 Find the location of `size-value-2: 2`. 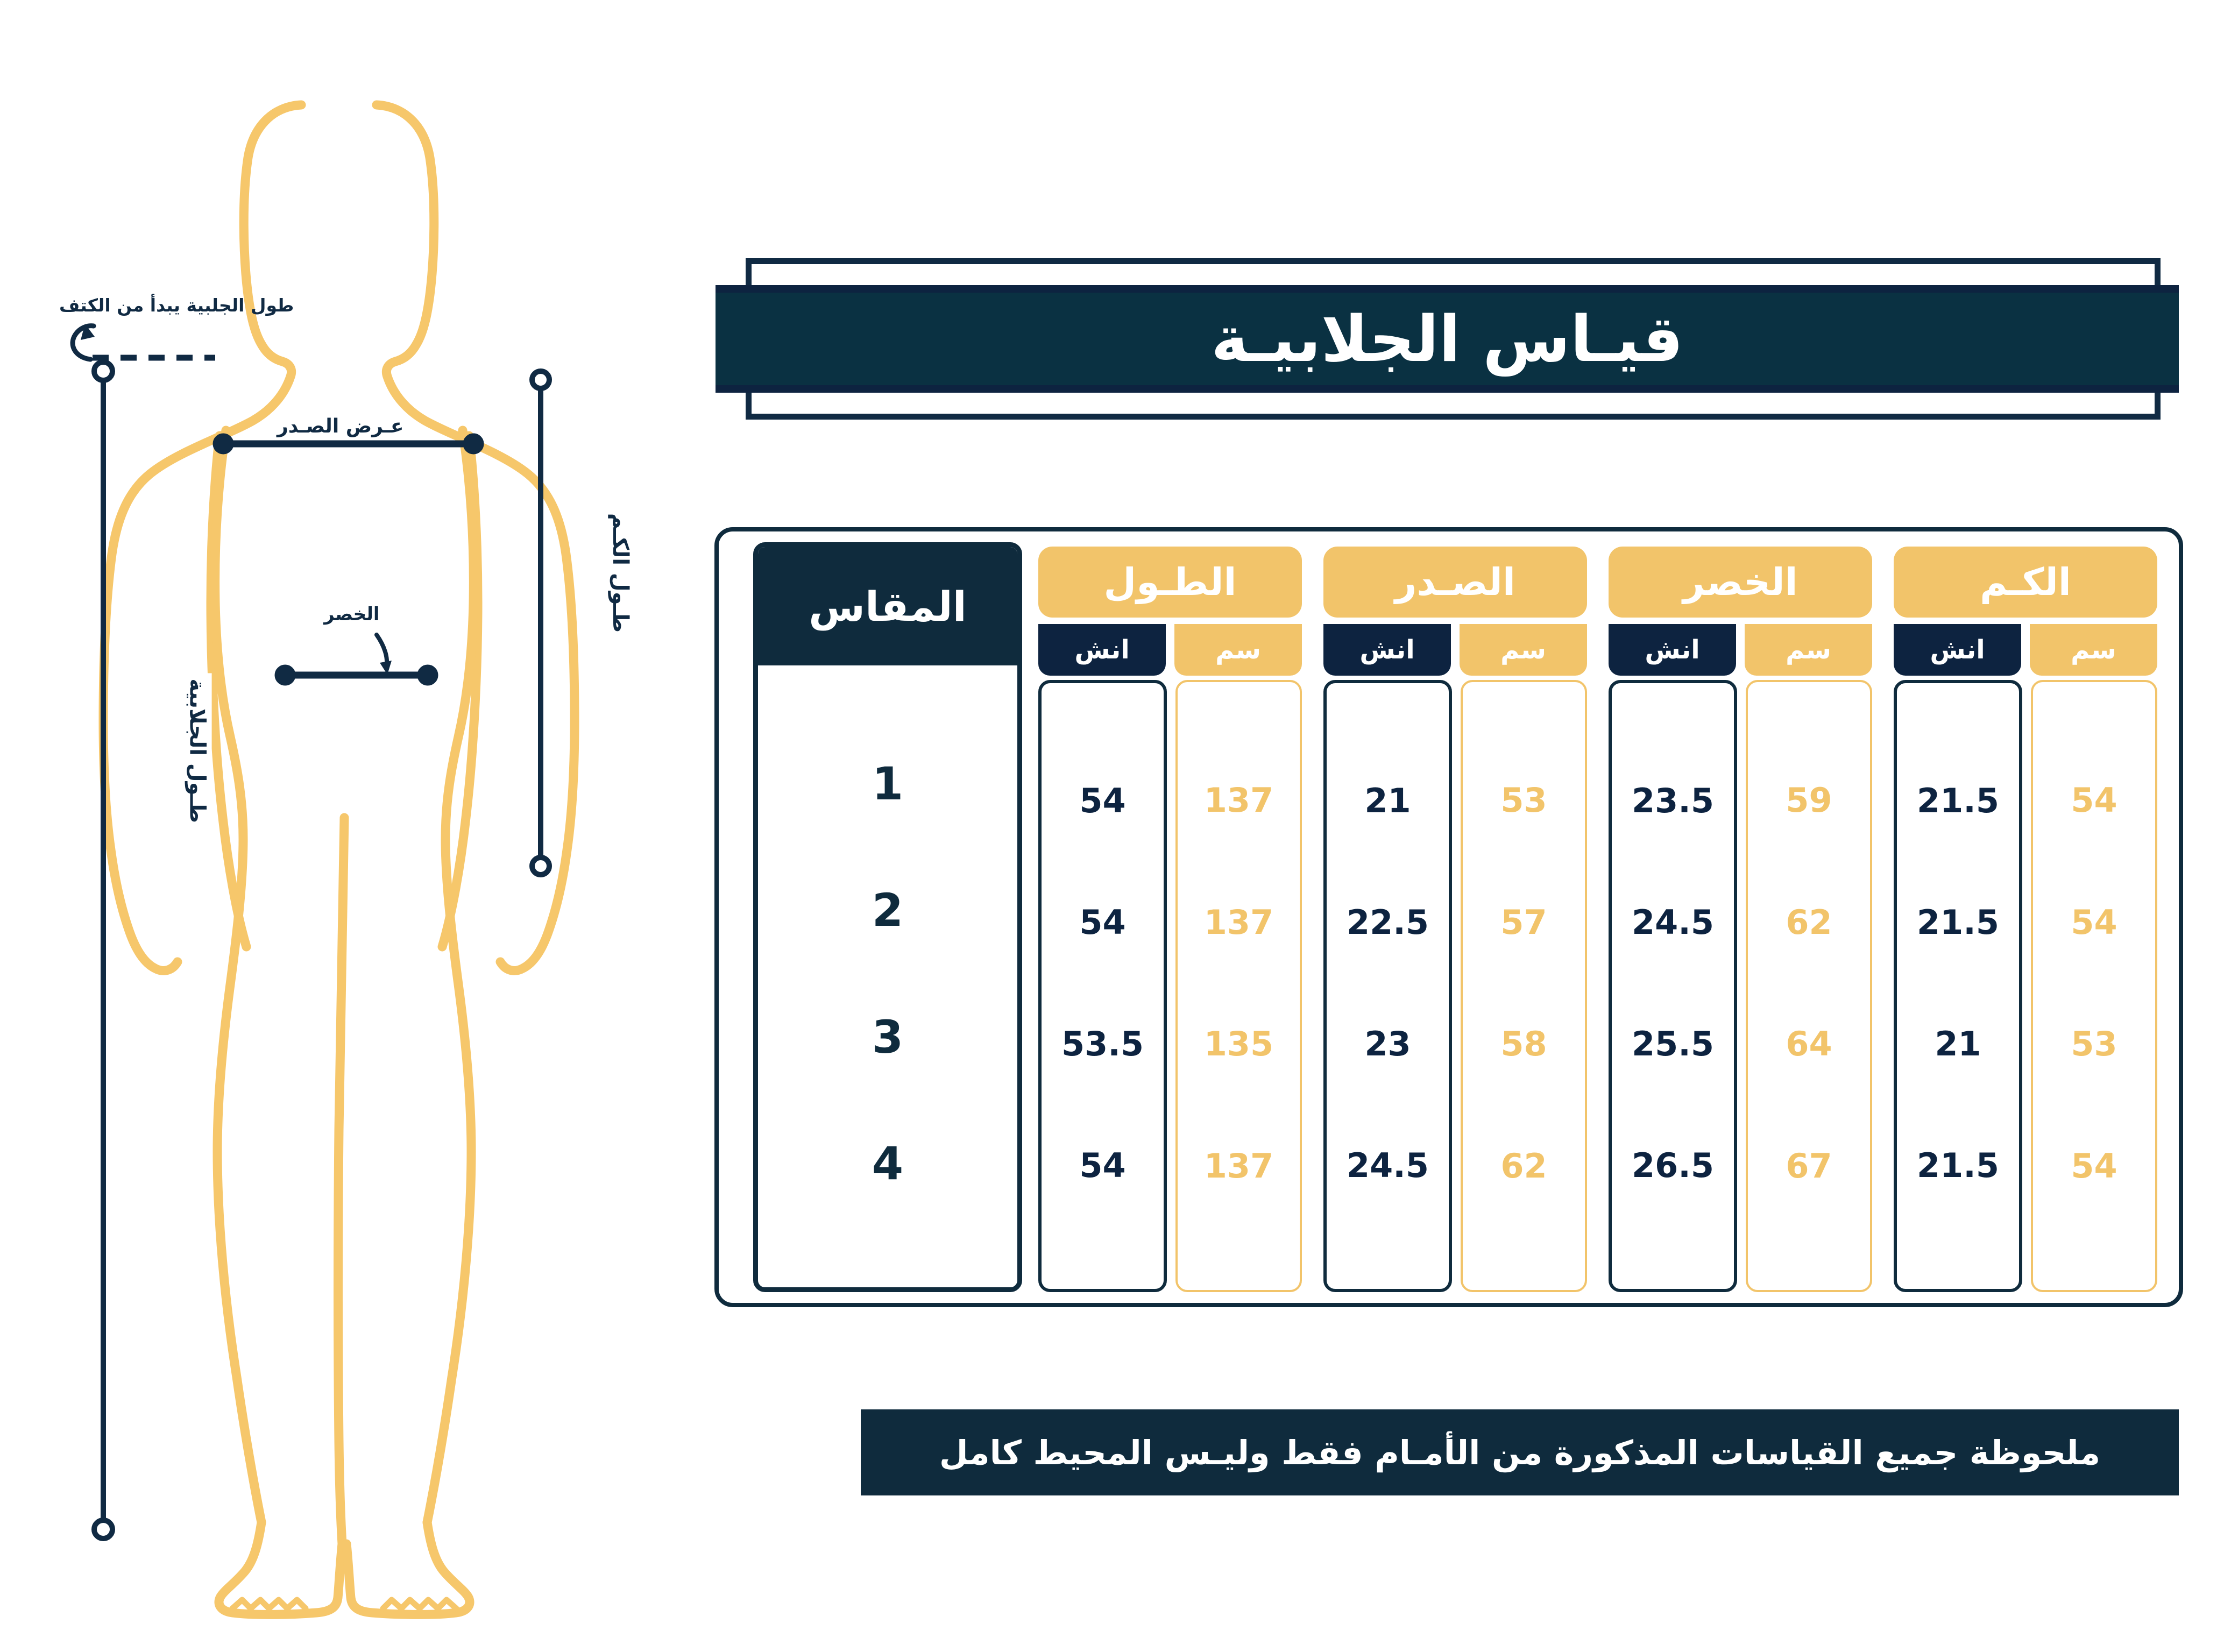

size-value-2: 2 is located at coordinates (888, 910).